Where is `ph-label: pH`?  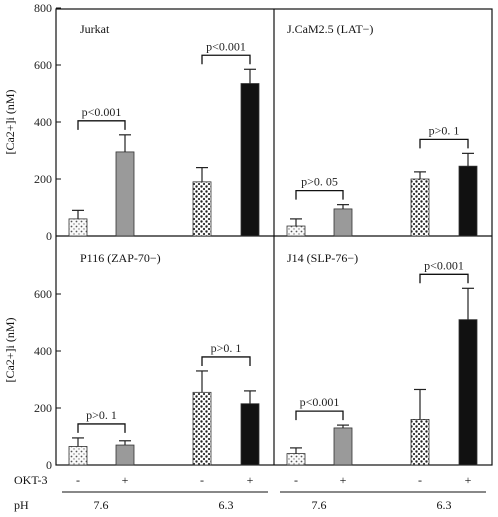
ph-label: pH is located at coordinates (21, 505).